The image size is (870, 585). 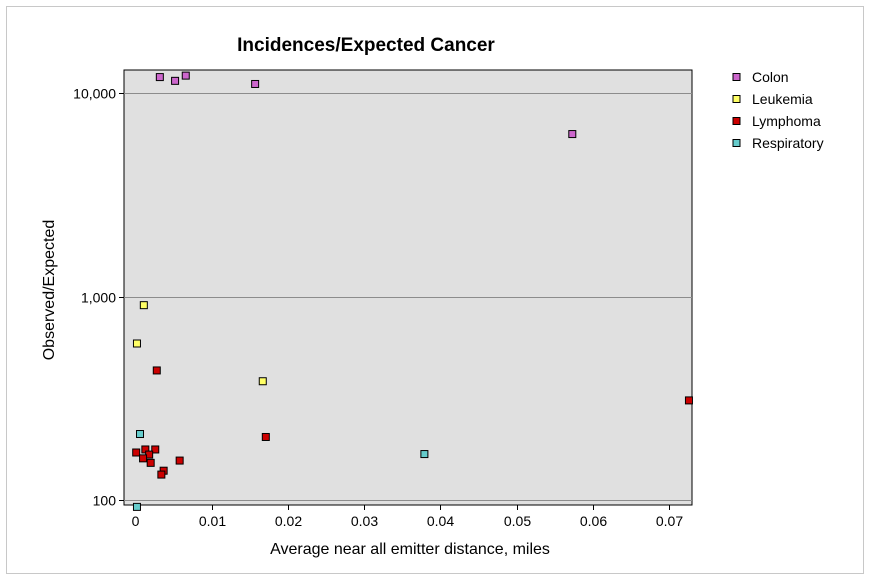 I want to click on x-axis-label: Average near all emitter distance, miles, so click(x=410, y=549).